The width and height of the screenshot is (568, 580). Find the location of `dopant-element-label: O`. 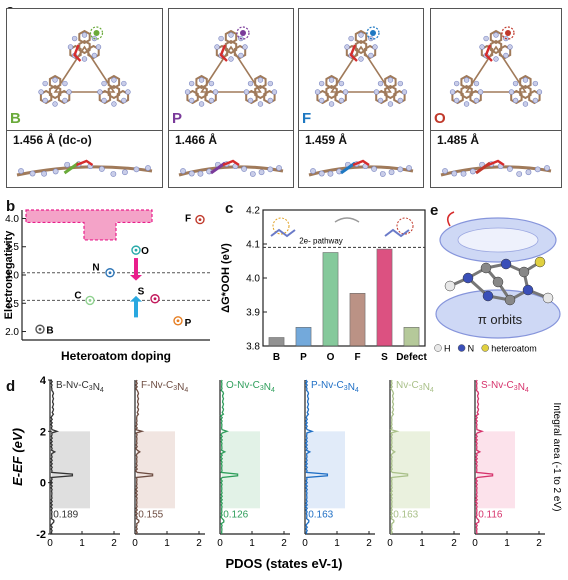

dopant-element-label: O is located at coordinates (440, 118).